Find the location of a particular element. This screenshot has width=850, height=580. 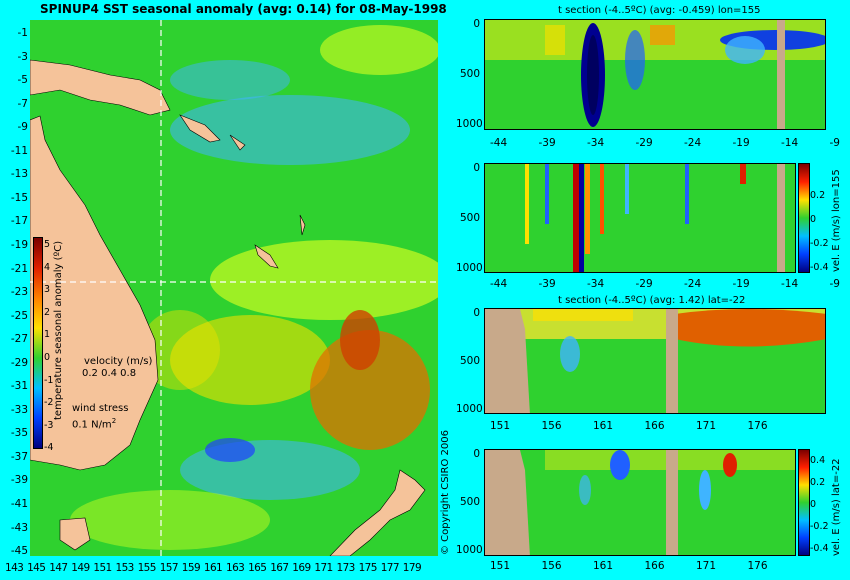

lon-tick-label: 143 is located at coordinates (14, 568).